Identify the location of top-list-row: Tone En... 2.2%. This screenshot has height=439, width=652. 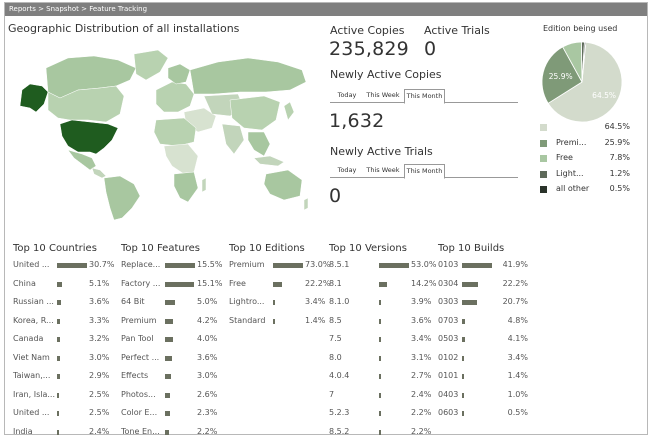
(169, 433).